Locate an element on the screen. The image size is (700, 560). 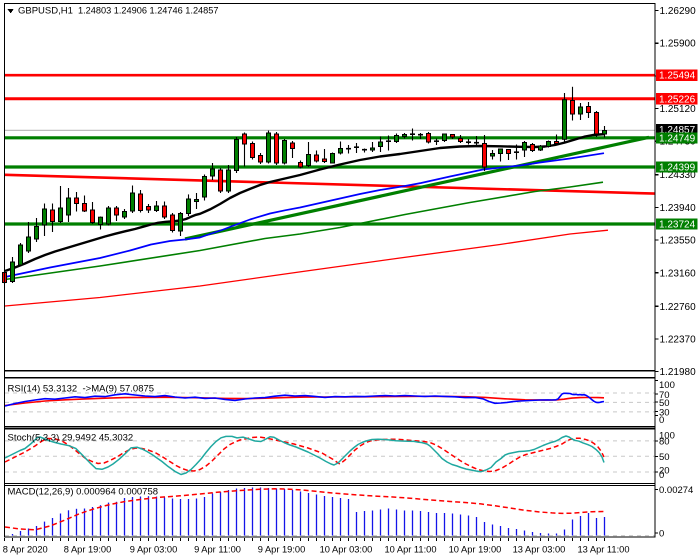
svg-text: 8 Apr 2020 is located at coordinates (25, 550).